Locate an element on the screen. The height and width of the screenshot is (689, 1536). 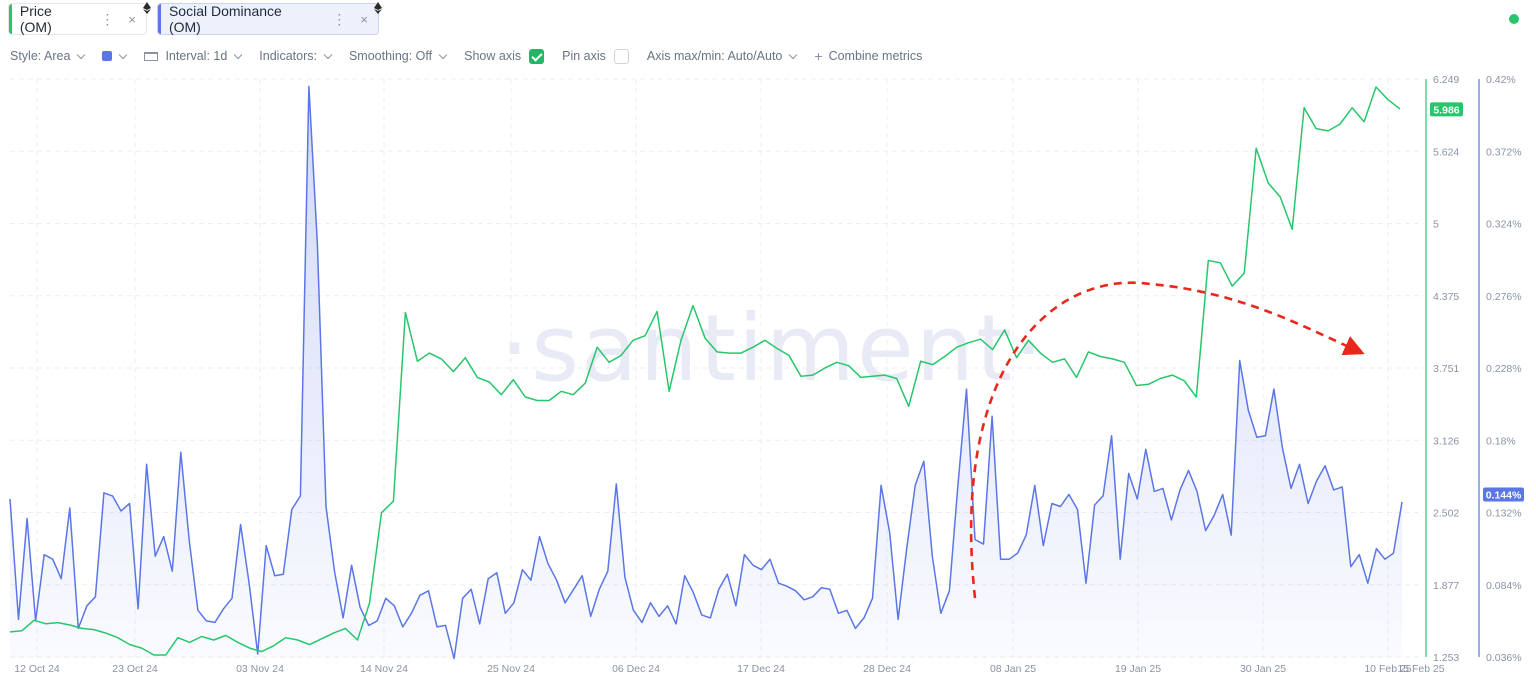
social-last-value: 0.144% is located at coordinates (1504, 495).